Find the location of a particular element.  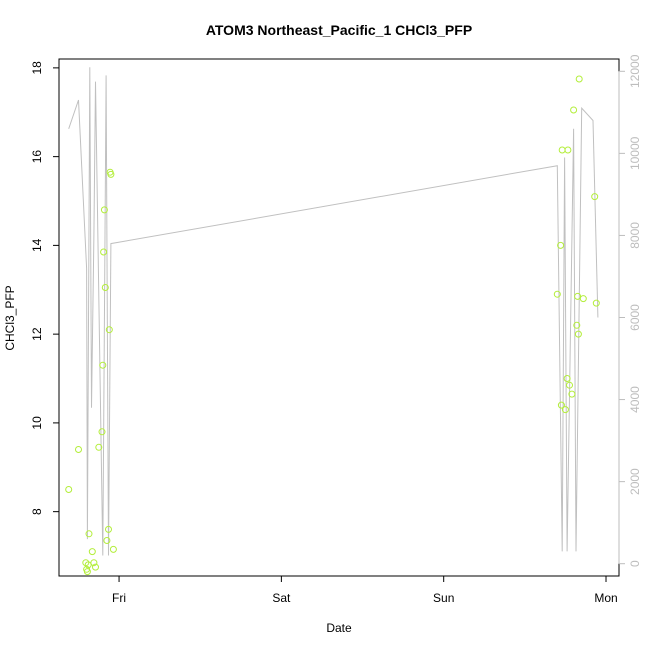

right-tick-label: 4000 is located at coordinates (635, 399).